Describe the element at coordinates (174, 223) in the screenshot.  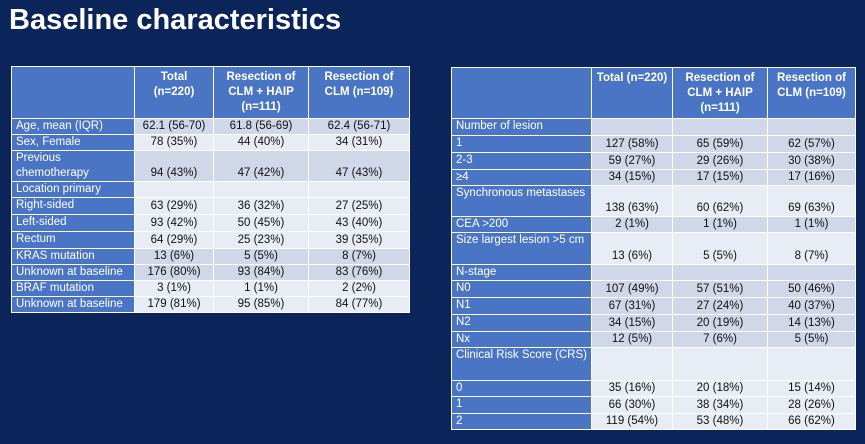
I see `value-cell: 93 (42%)` at that location.